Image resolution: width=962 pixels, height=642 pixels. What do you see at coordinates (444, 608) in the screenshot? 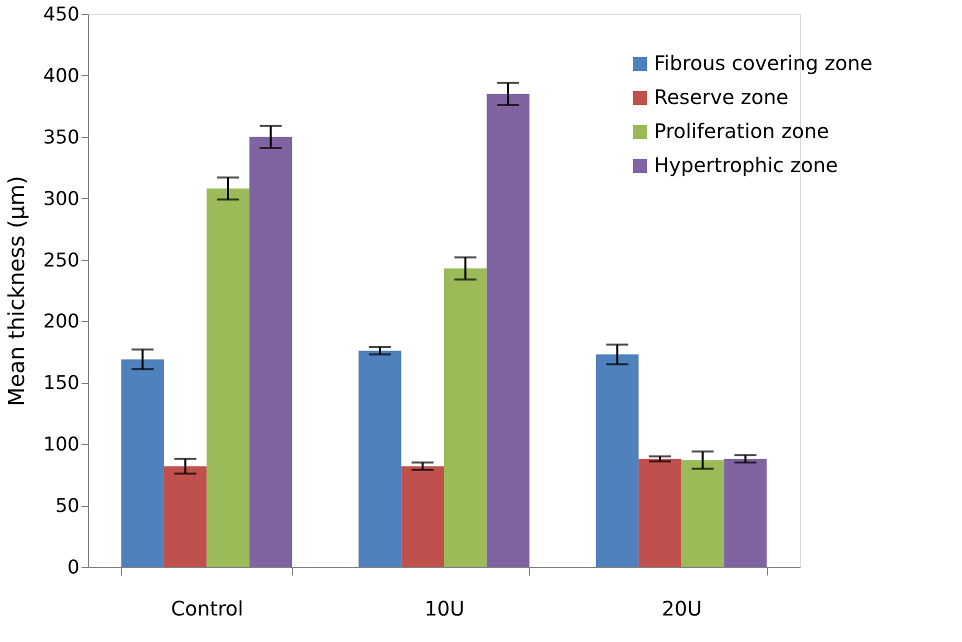
I see `x-tick-label: 10U` at bounding box center [444, 608].